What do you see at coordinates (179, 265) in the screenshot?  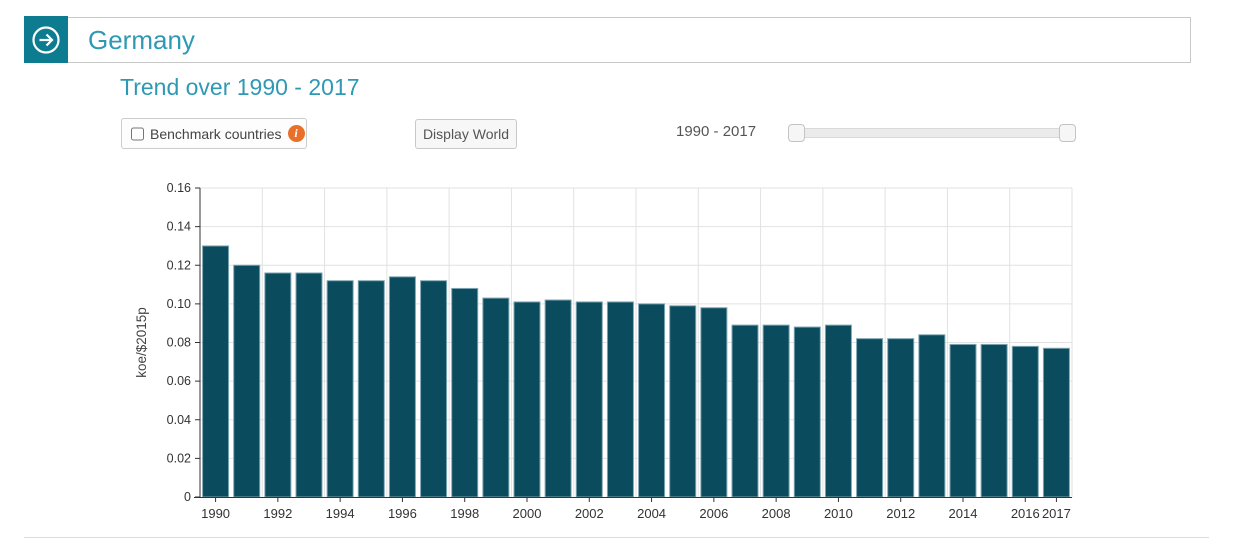 I see `y-axis-label: 0.12` at bounding box center [179, 265].